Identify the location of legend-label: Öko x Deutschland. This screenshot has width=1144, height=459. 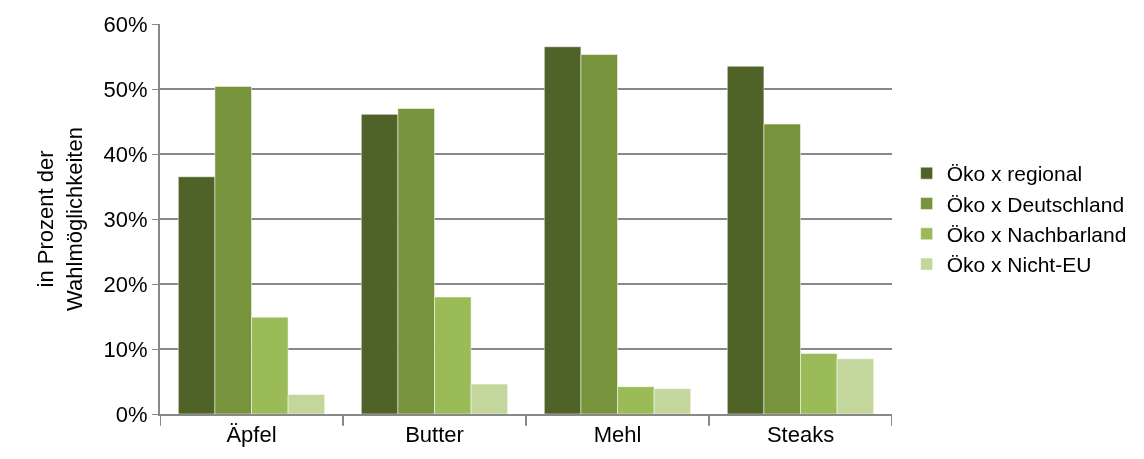
(1035, 204).